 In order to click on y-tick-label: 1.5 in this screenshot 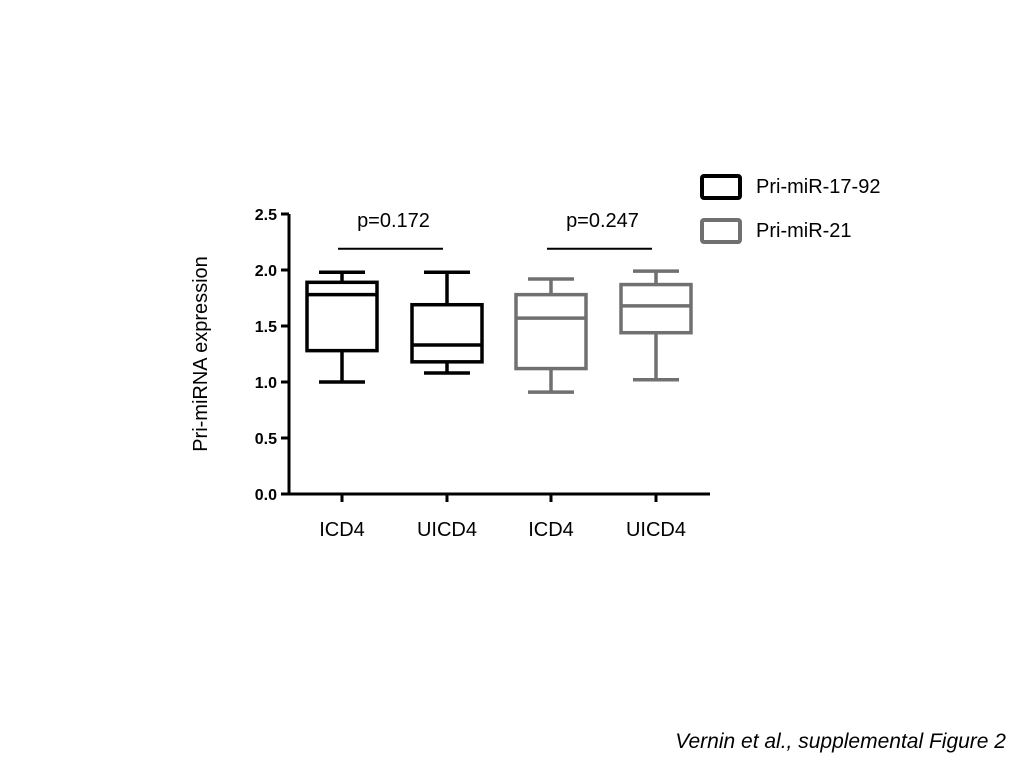, I will do `click(266, 327)`.